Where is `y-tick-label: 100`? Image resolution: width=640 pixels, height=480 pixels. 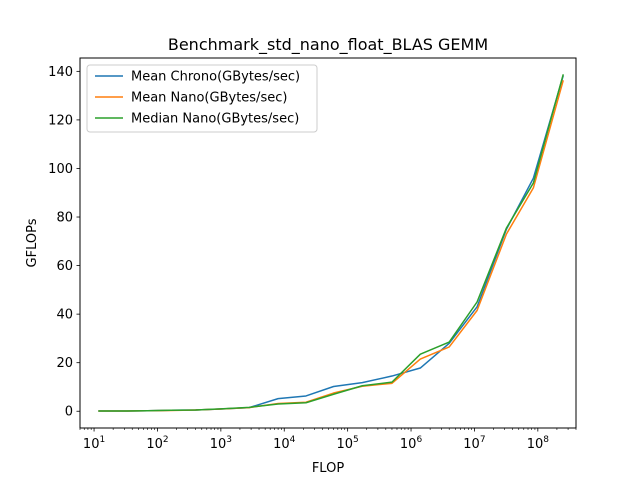
y-tick-label: 100 is located at coordinates (60, 169).